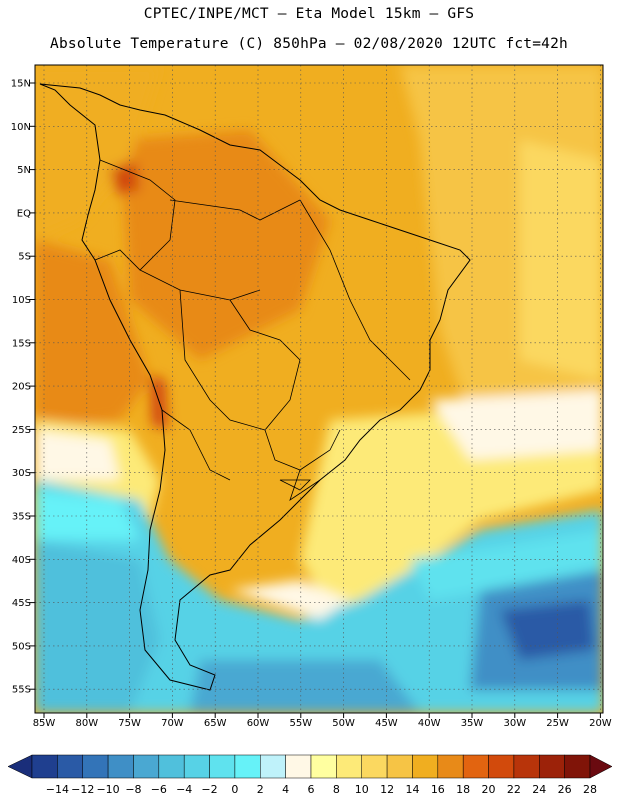 The image size is (618, 800). I want to click on lat-label: 45S, so click(21, 603).